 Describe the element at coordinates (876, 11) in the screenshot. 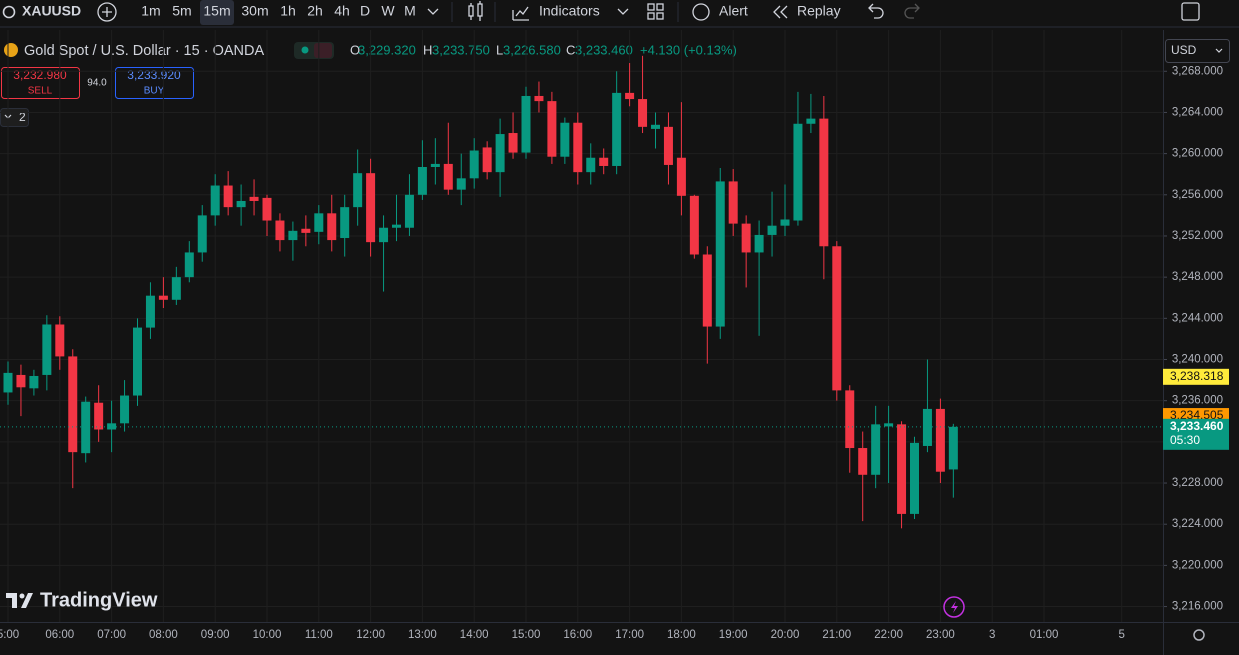

I see `undo-button` at that location.